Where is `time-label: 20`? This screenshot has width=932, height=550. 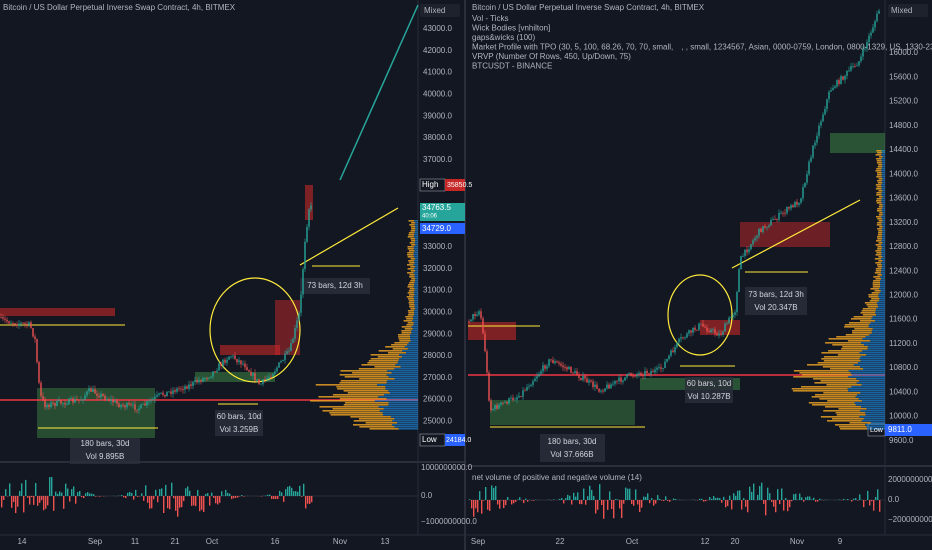
time-label: 20 is located at coordinates (735, 541).